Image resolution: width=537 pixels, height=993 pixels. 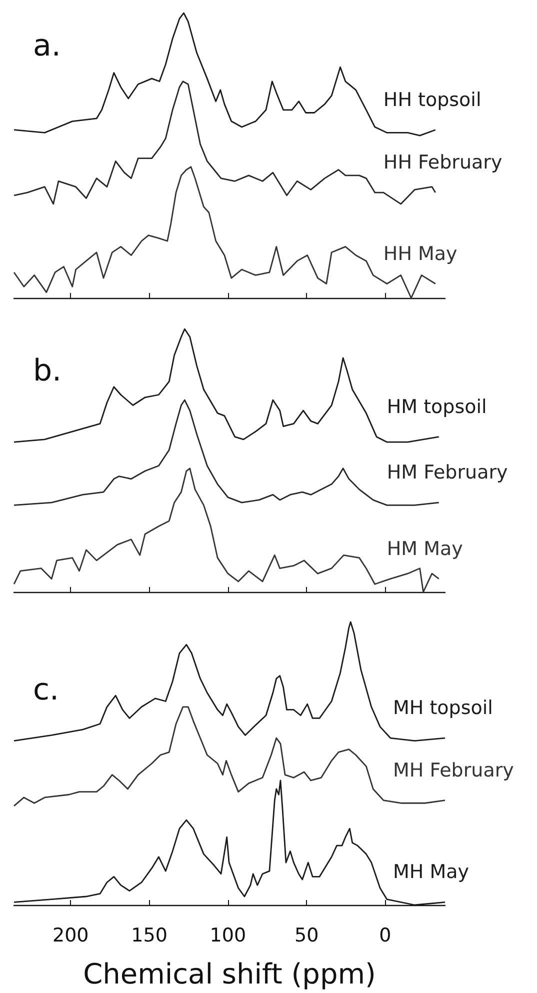 I want to click on x-tick-label: 0, so click(x=385, y=935).